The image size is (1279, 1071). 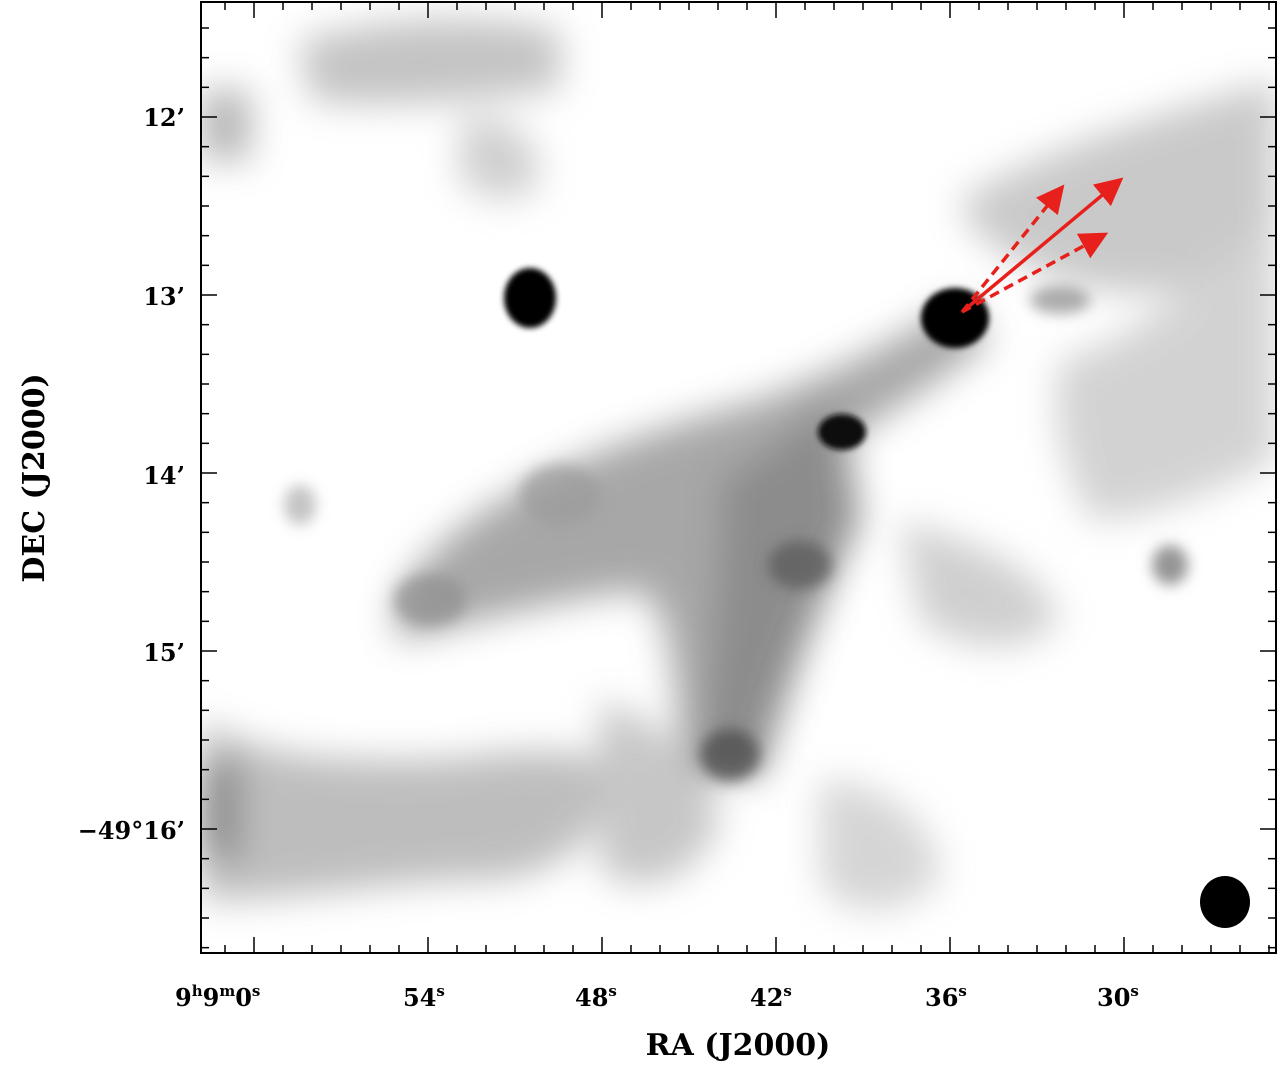 I want to click on y-tick-label: −49°16’, so click(x=131, y=830).